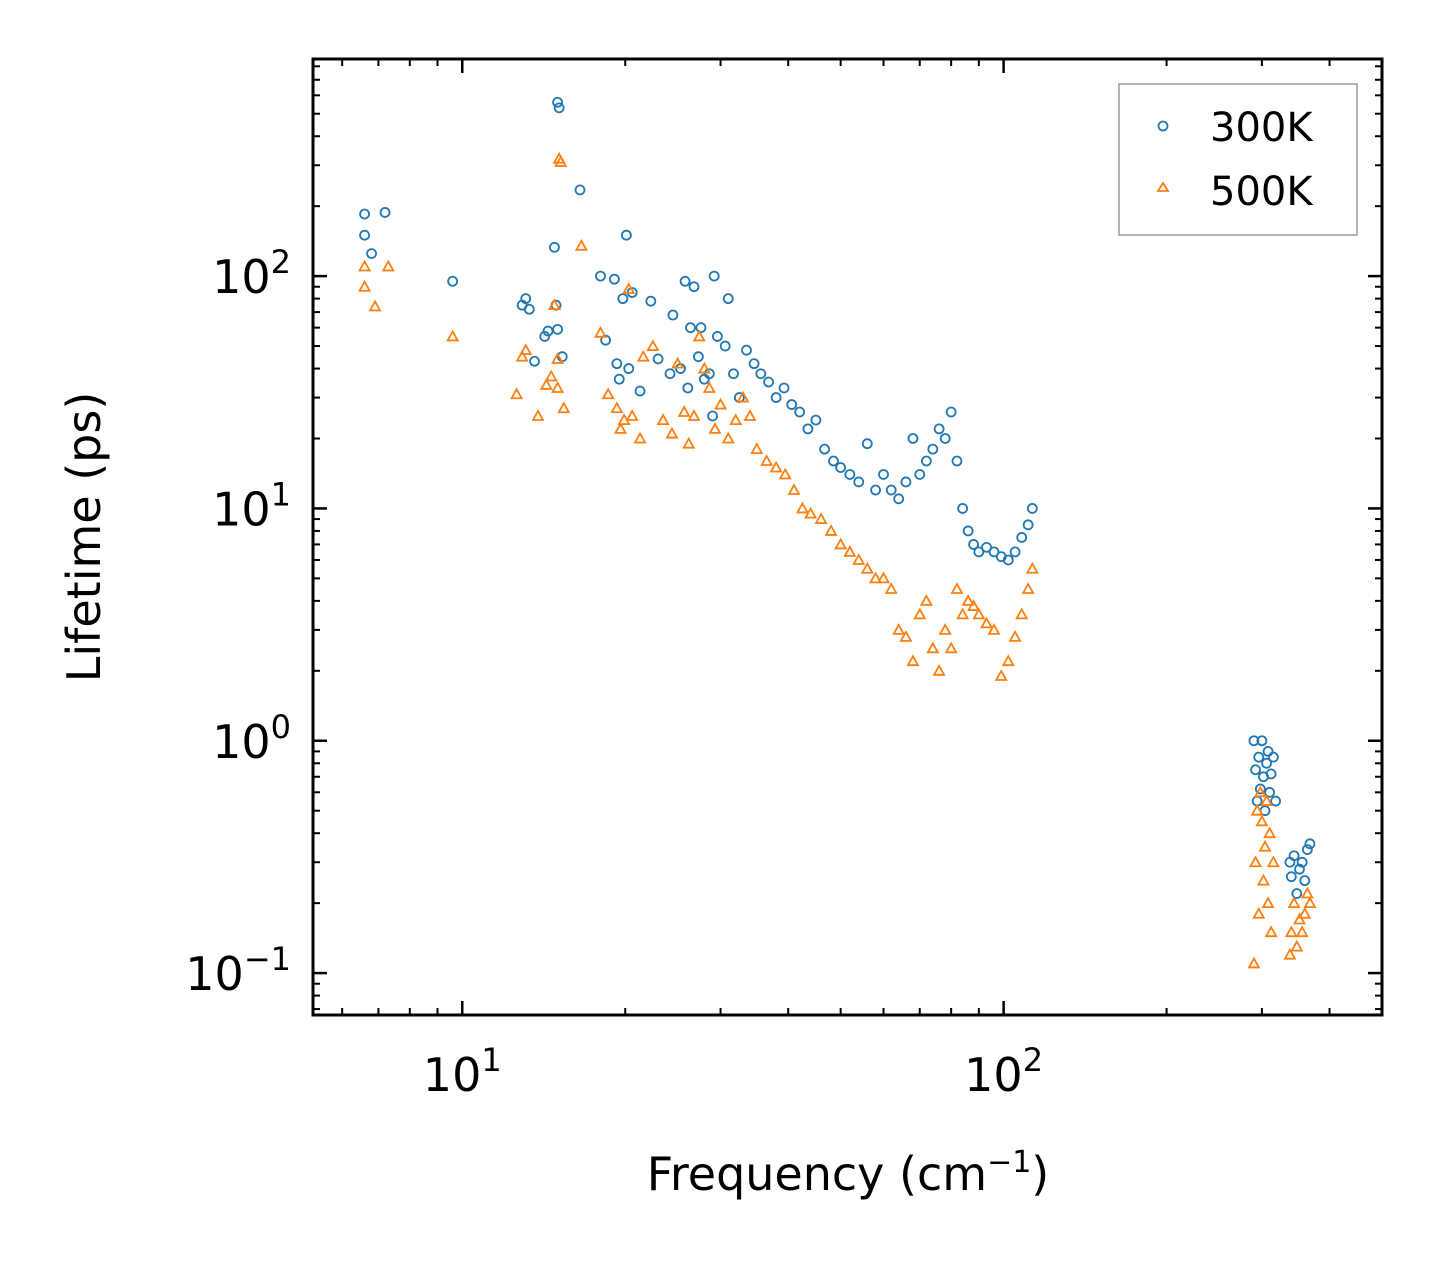  I want to click on y-tick-label: 10⁻¹, so click(238, 970).